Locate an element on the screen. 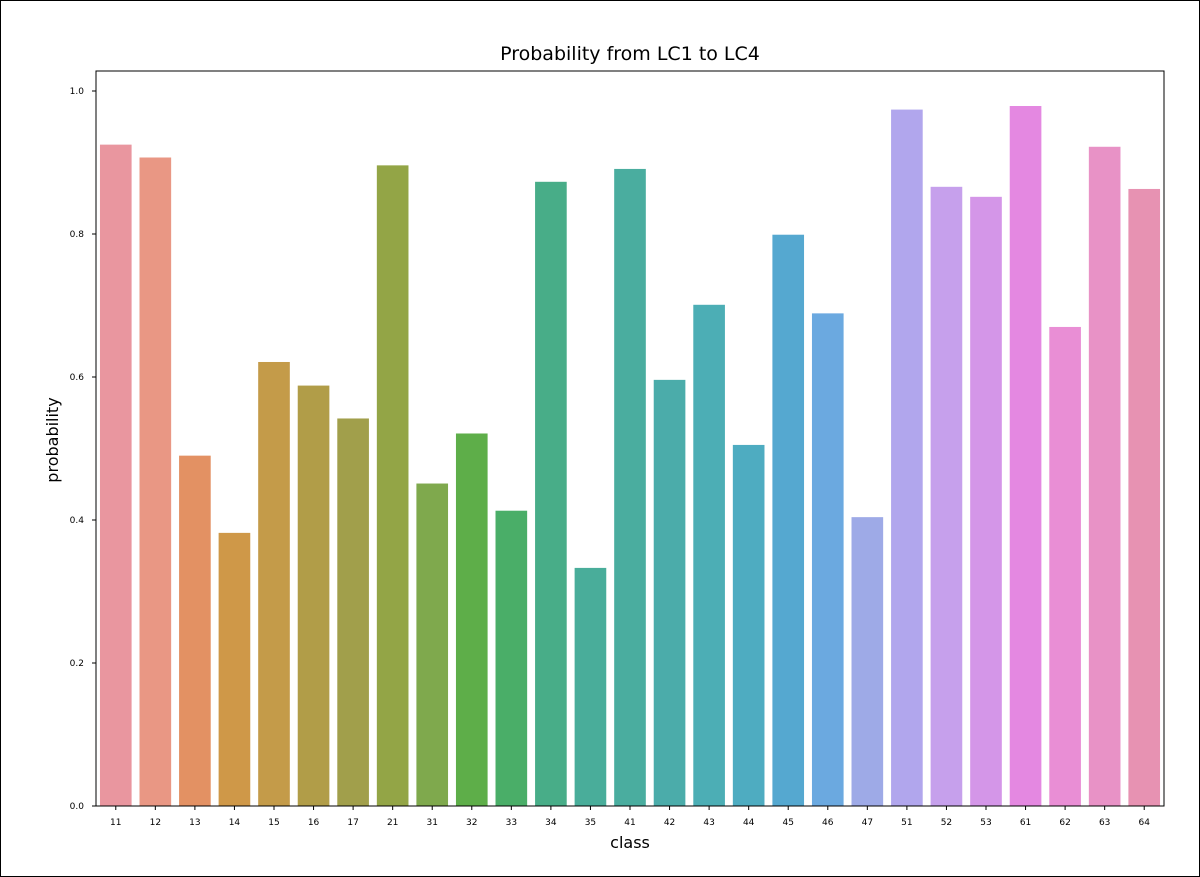 The width and height of the screenshot is (1200, 877). x-tick-label: 31 is located at coordinates (431, 823).